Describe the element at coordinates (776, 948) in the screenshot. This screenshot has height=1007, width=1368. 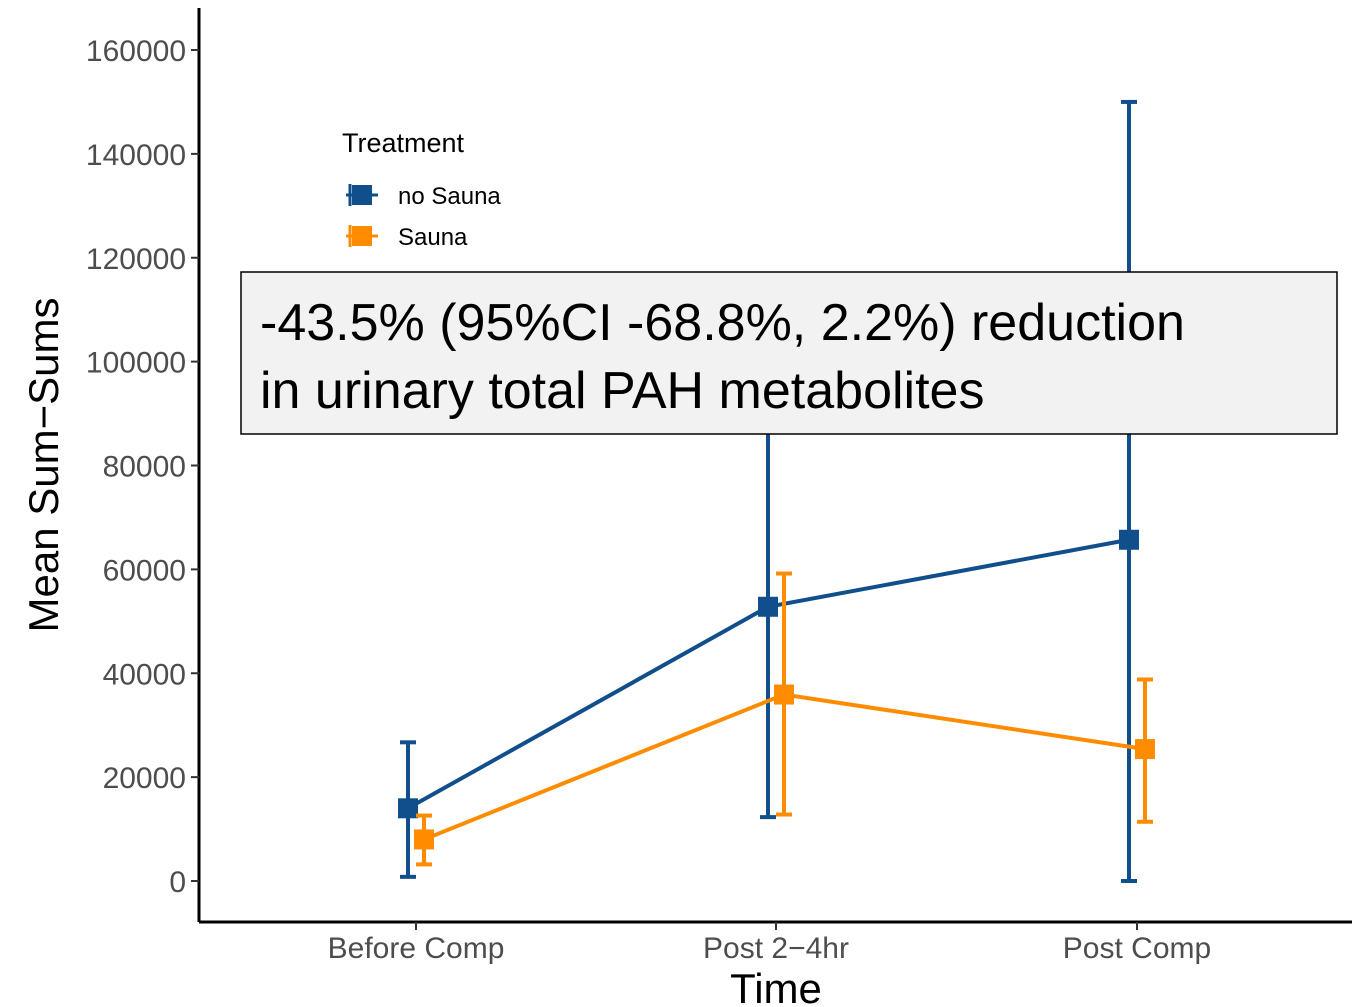
I see `x-tick-label: Post 2−4hr` at that location.